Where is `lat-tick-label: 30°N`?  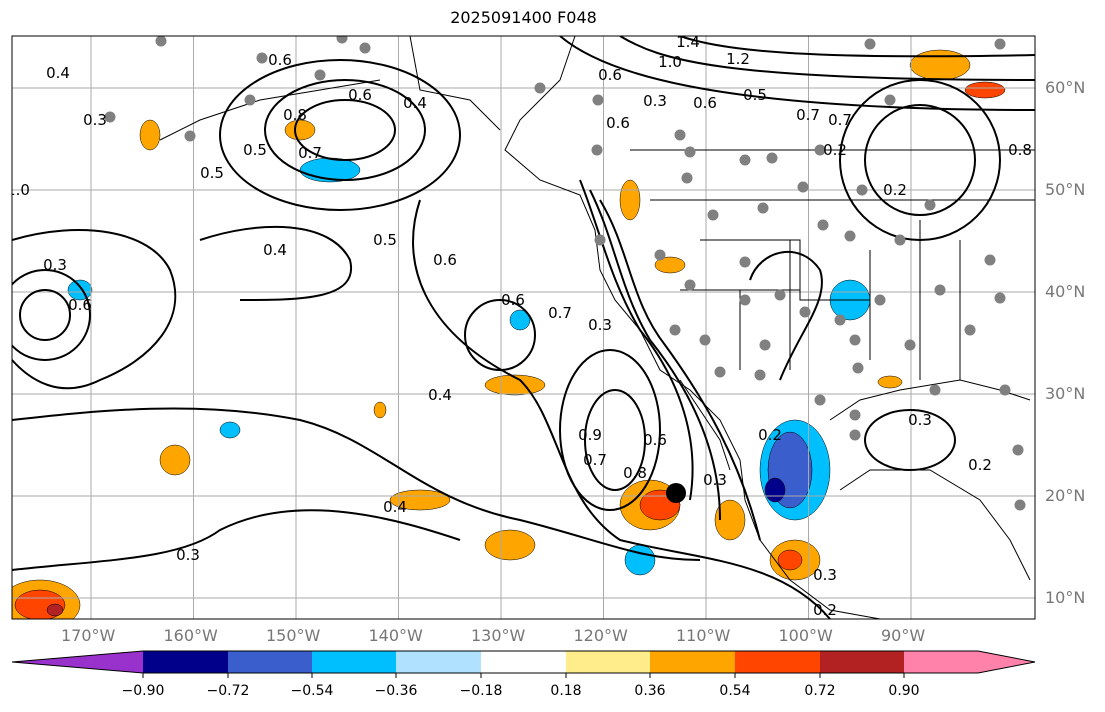 lat-tick-label: 30°N is located at coordinates (1065, 393).